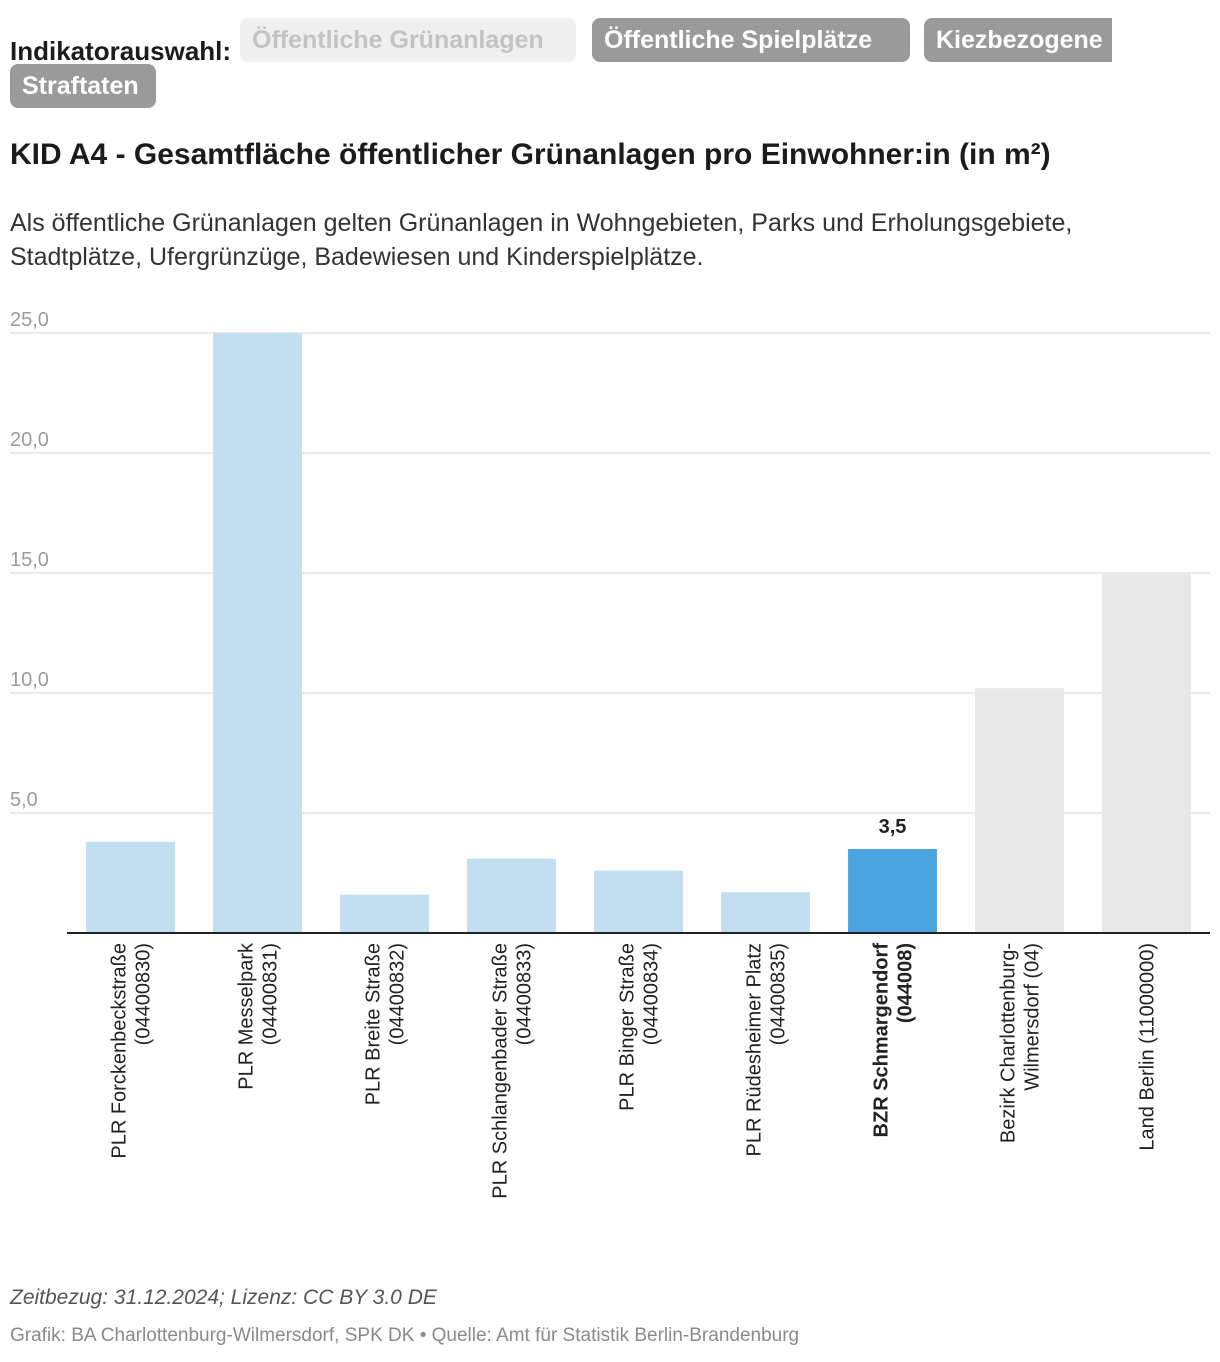  I want to click on x-tick-label: Land Berlin (11000000), so click(1148, 1047).